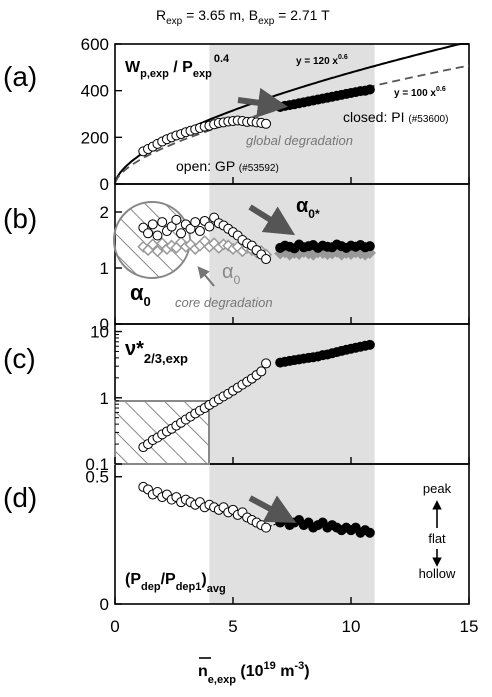 The width and height of the screenshot is (492, 697). What do you see at coordinates (20, 76) in the screenshot?
I see `panel-a-tag: (a)` at bounding box center [20, 76].